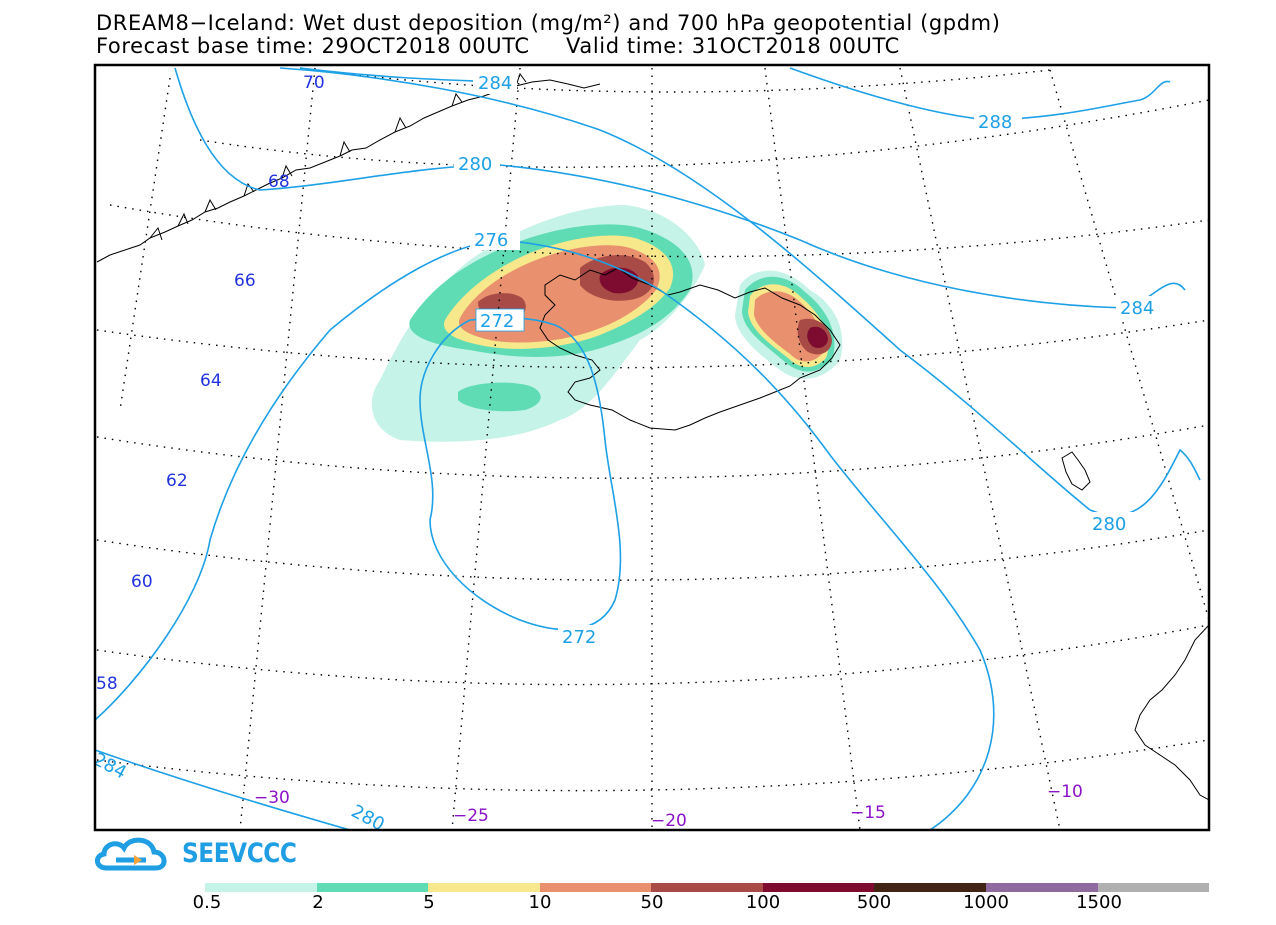 The height and width of the screenshot is (925, 1276). Describe the element at coordinates (177, 481) in the screenshot. I see `lat-label: 62` at that location.